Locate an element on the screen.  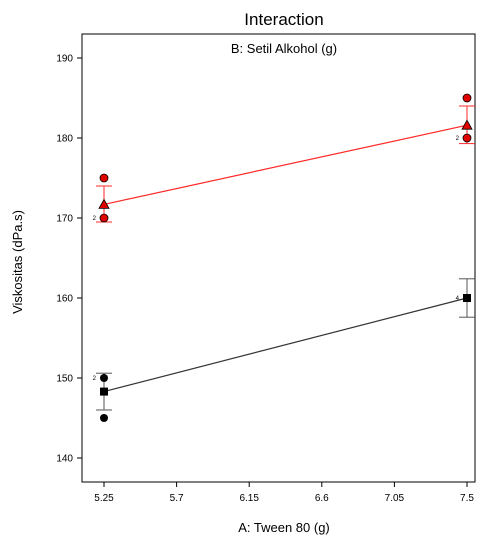
y-tick-label: 150 is located at coordinates (64, 379).